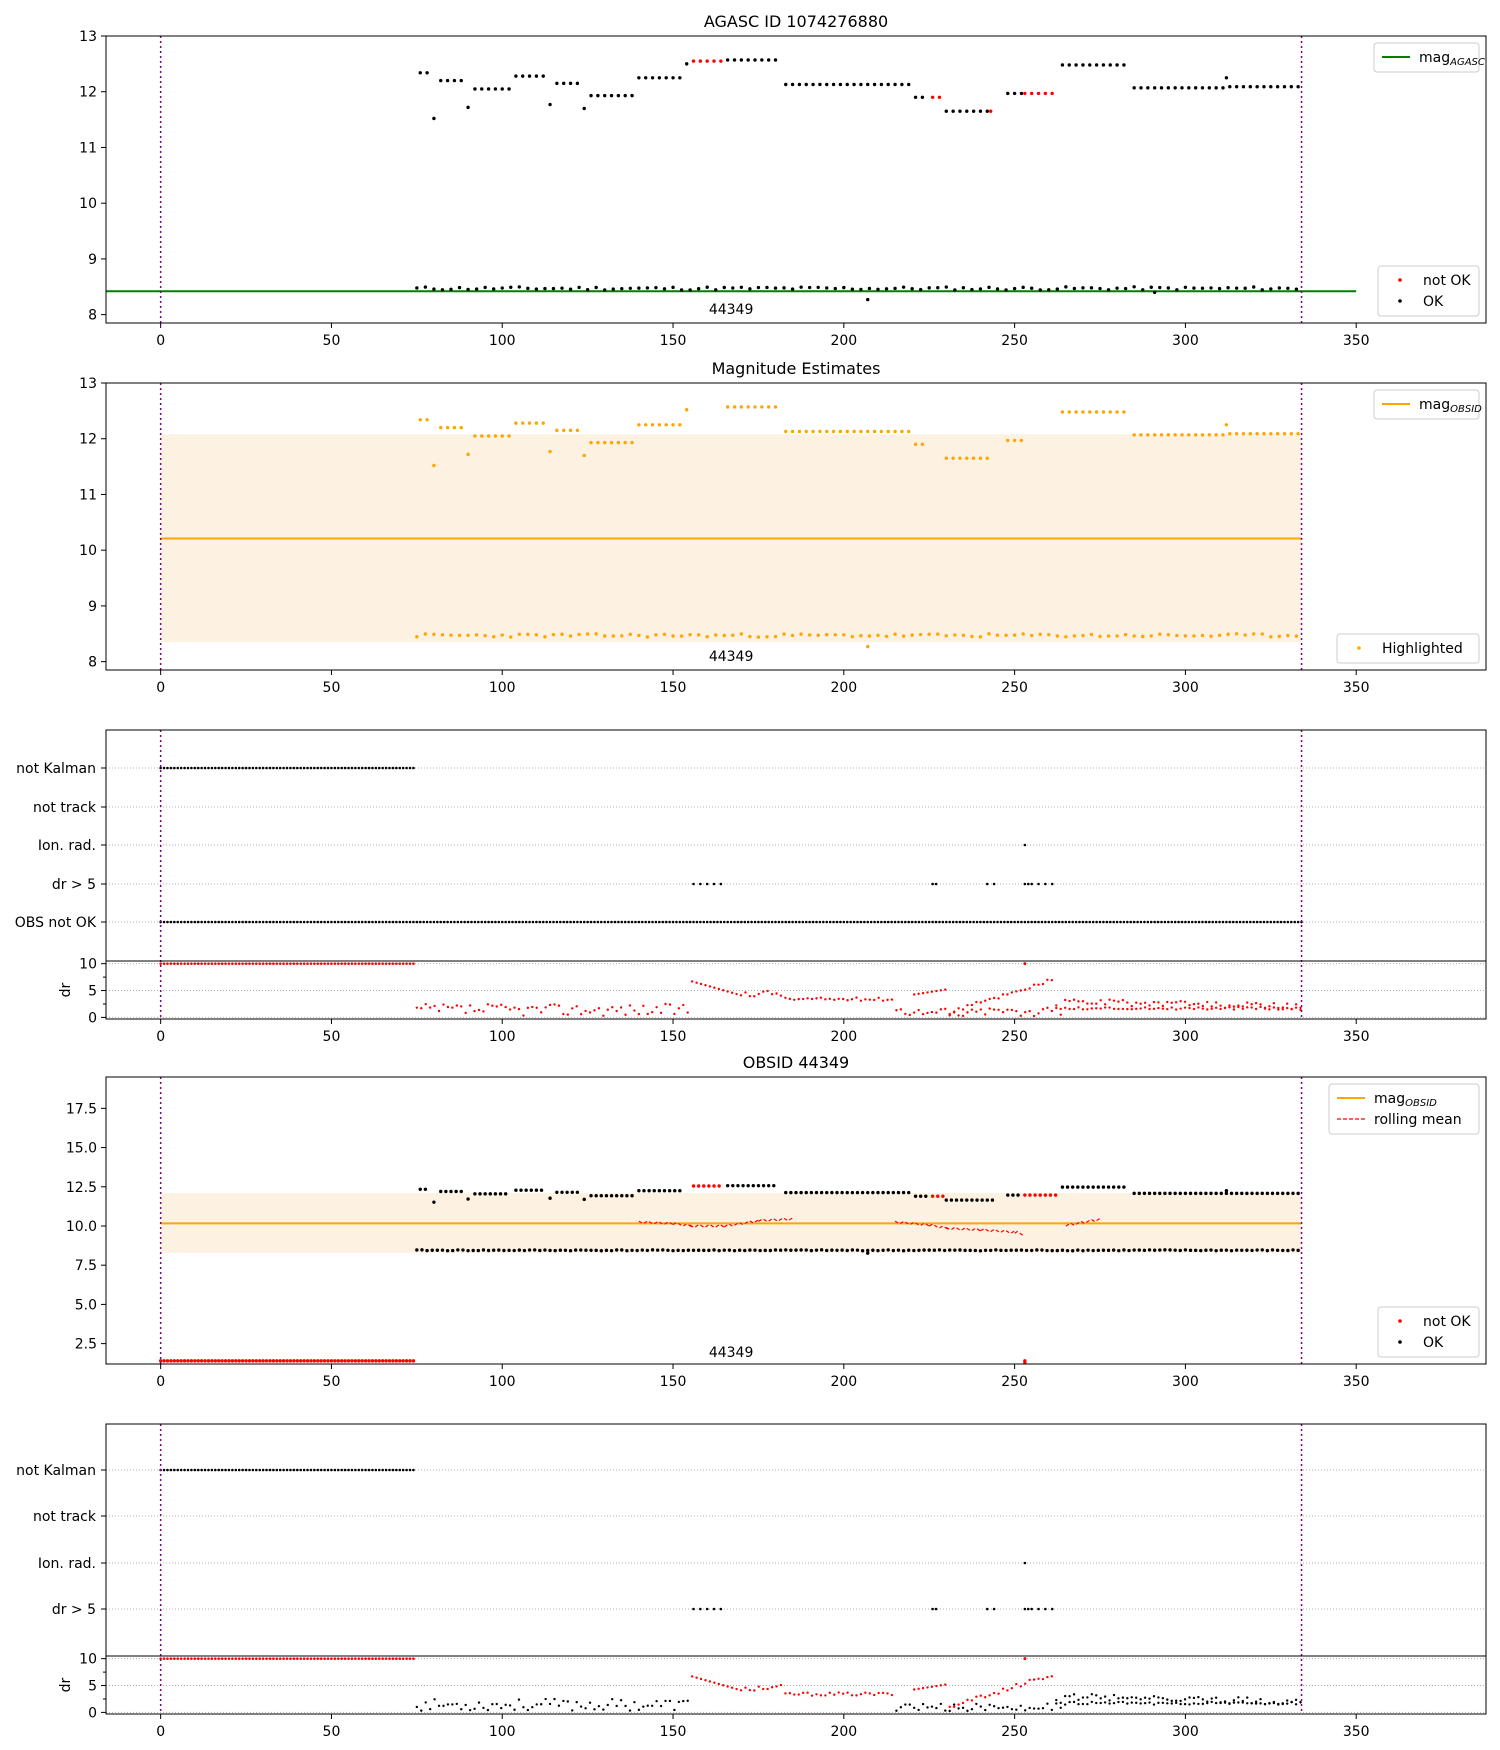 This screenshot has width=1500, height=1750. What do you see at coordinates (86, 1345) in the screenshot?
I see `y-tick-label: 2.5` at bounding box center [86, 1345].